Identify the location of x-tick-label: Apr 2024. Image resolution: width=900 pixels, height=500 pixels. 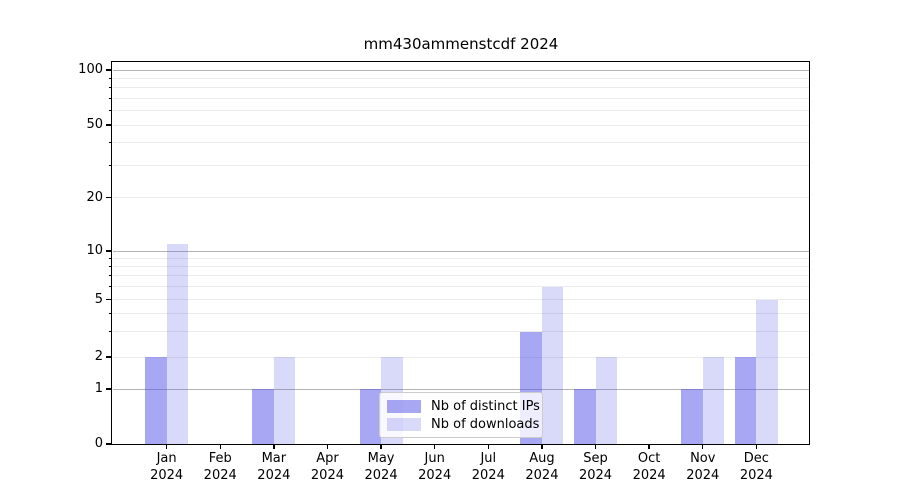
(327, 467).